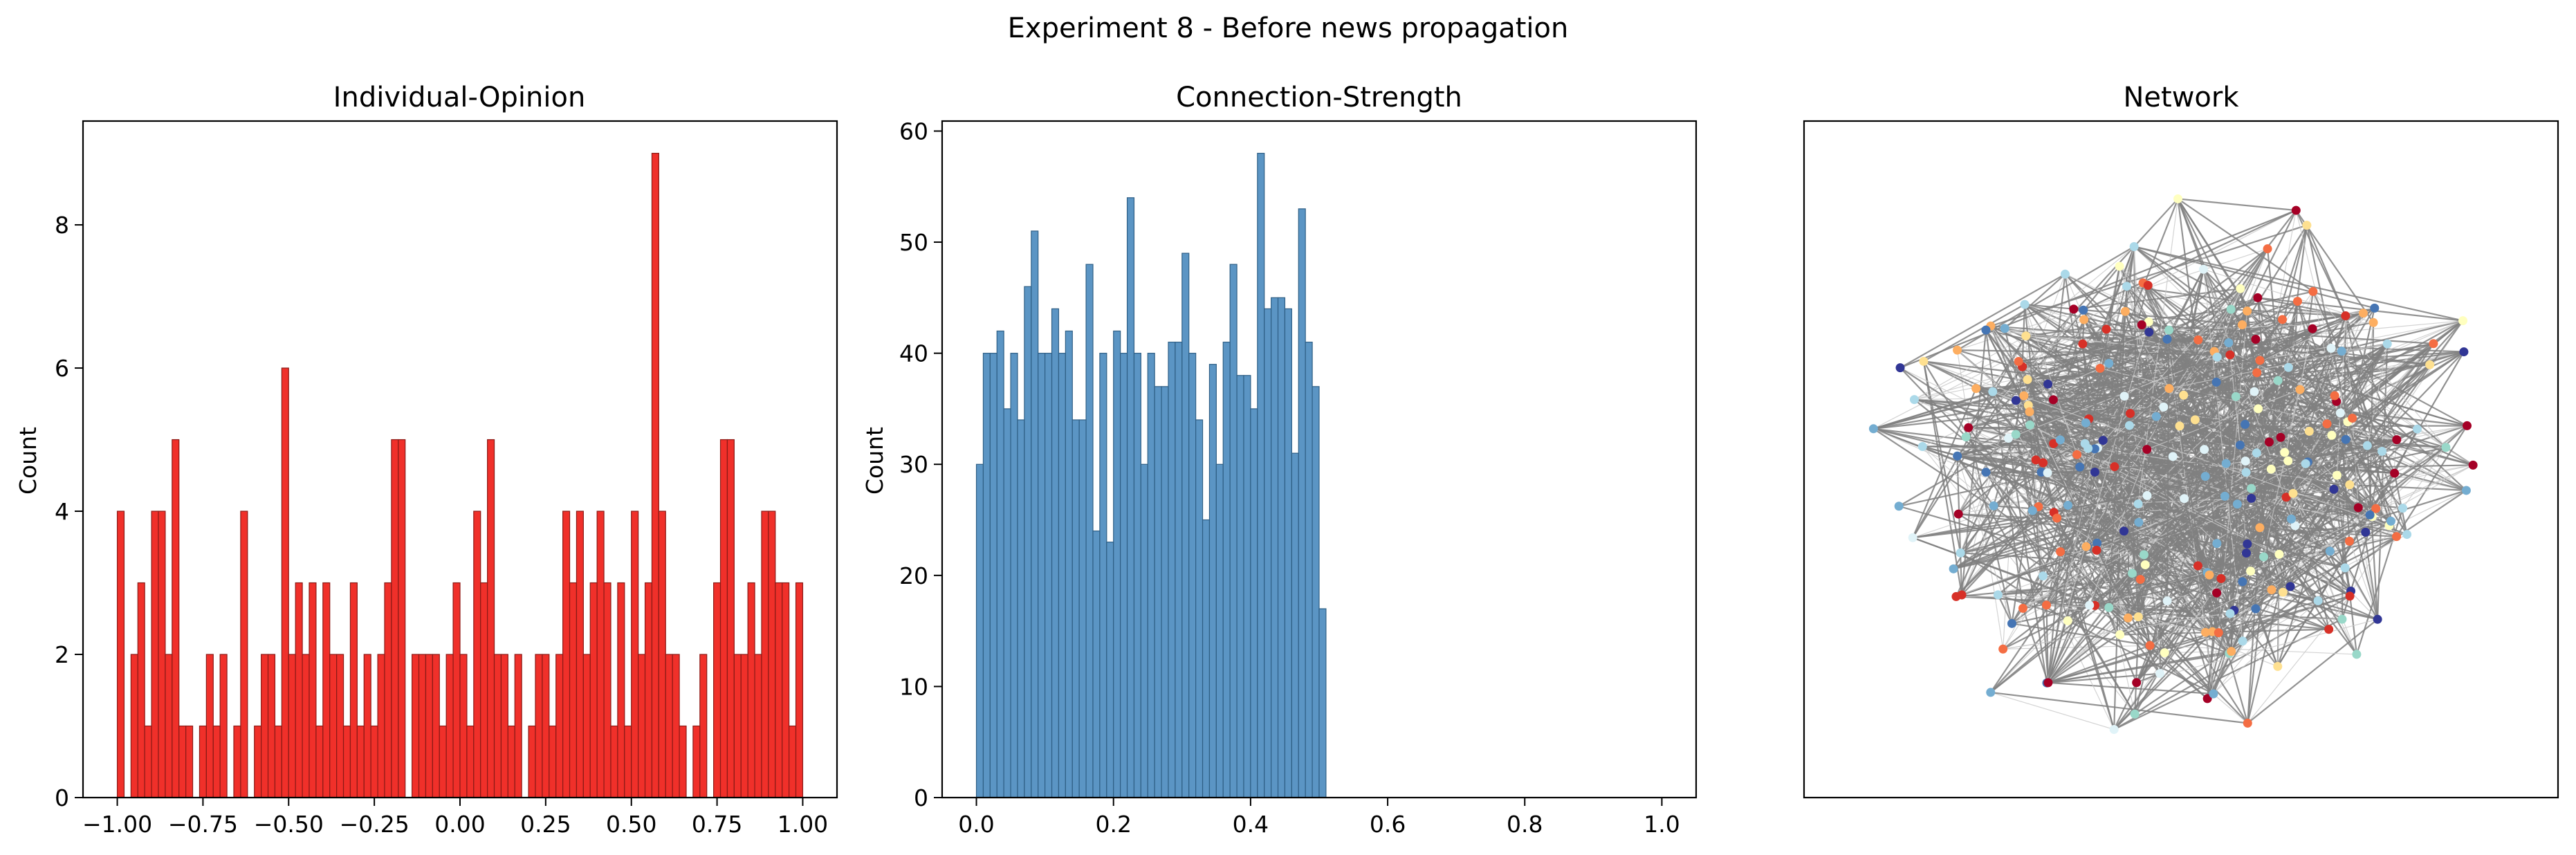  I want to click on opinion-x-tick-label: 1.00, so click(803, 824).